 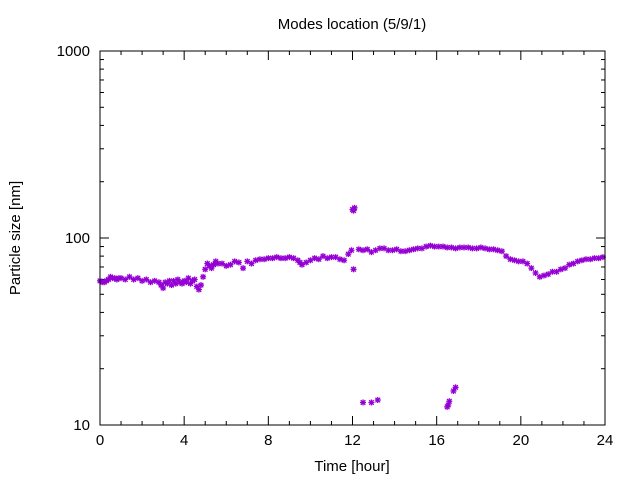 I want to click on y-tick-label: 1000, so click(x=73, y=51).